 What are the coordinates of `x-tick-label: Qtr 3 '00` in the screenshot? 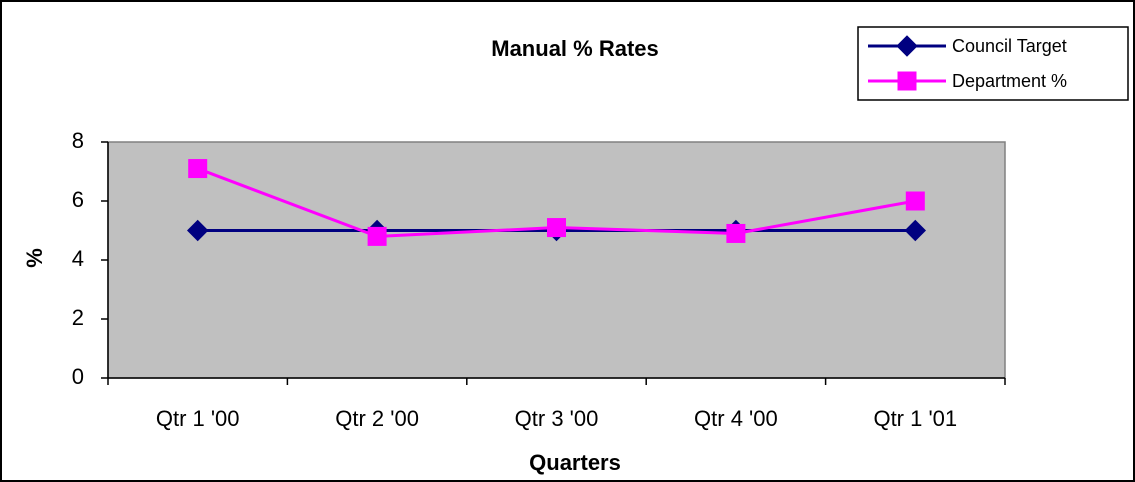 It's located at (557, 418).